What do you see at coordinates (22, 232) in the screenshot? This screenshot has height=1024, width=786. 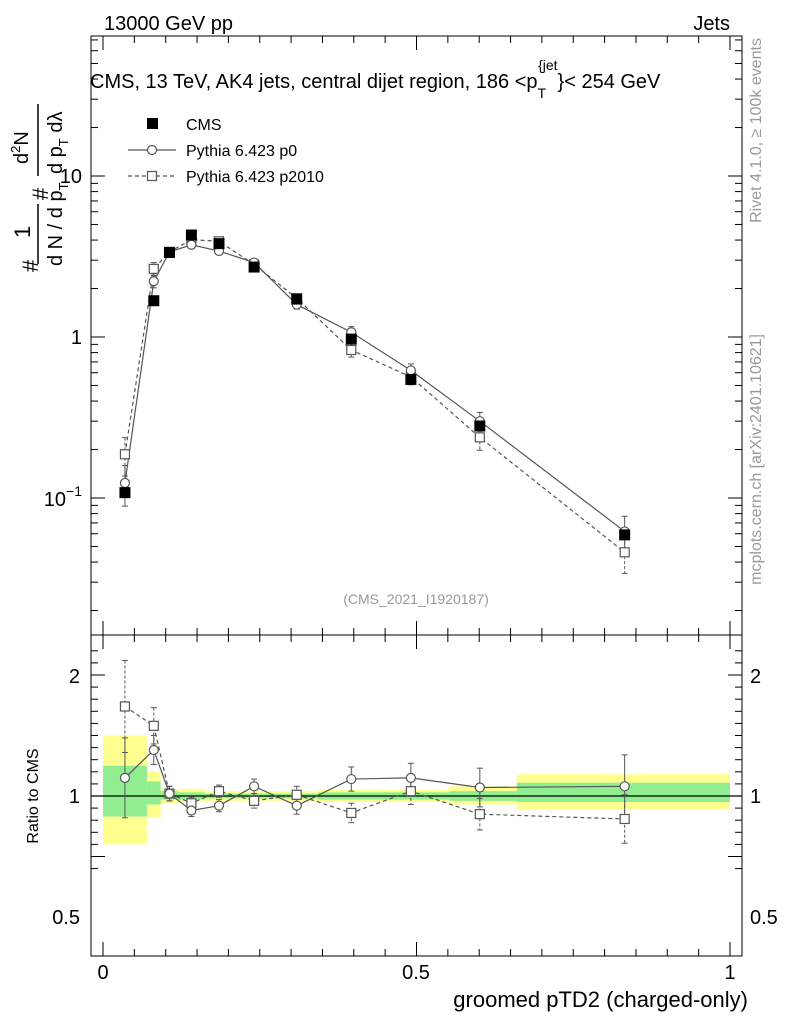 I see `svg-text: 1` at bounding box center [22, 232].